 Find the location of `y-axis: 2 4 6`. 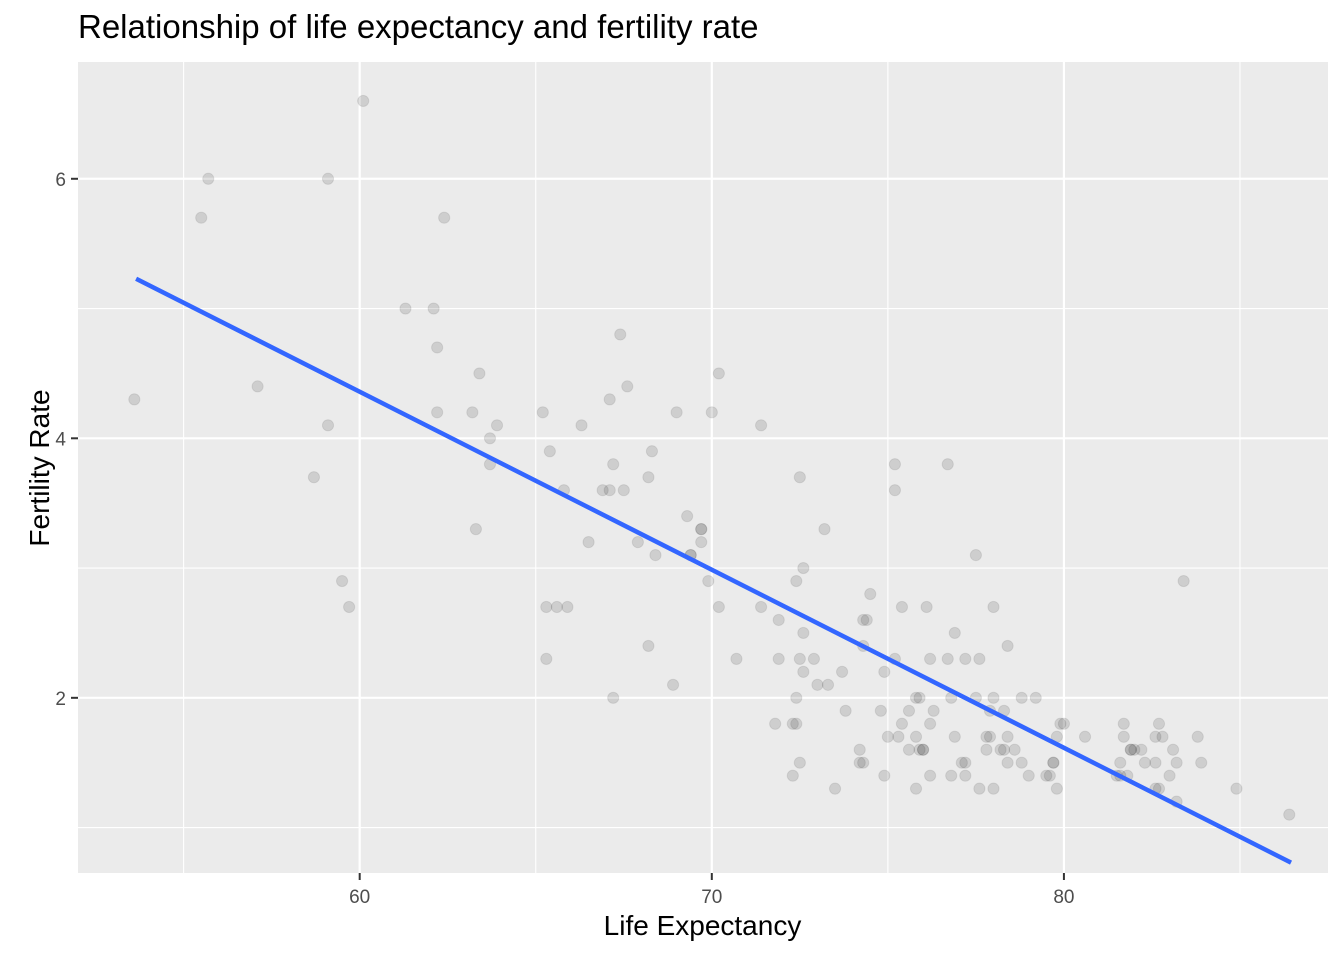

y-axis: 2 4 6 is located at coordinates (66, 440).